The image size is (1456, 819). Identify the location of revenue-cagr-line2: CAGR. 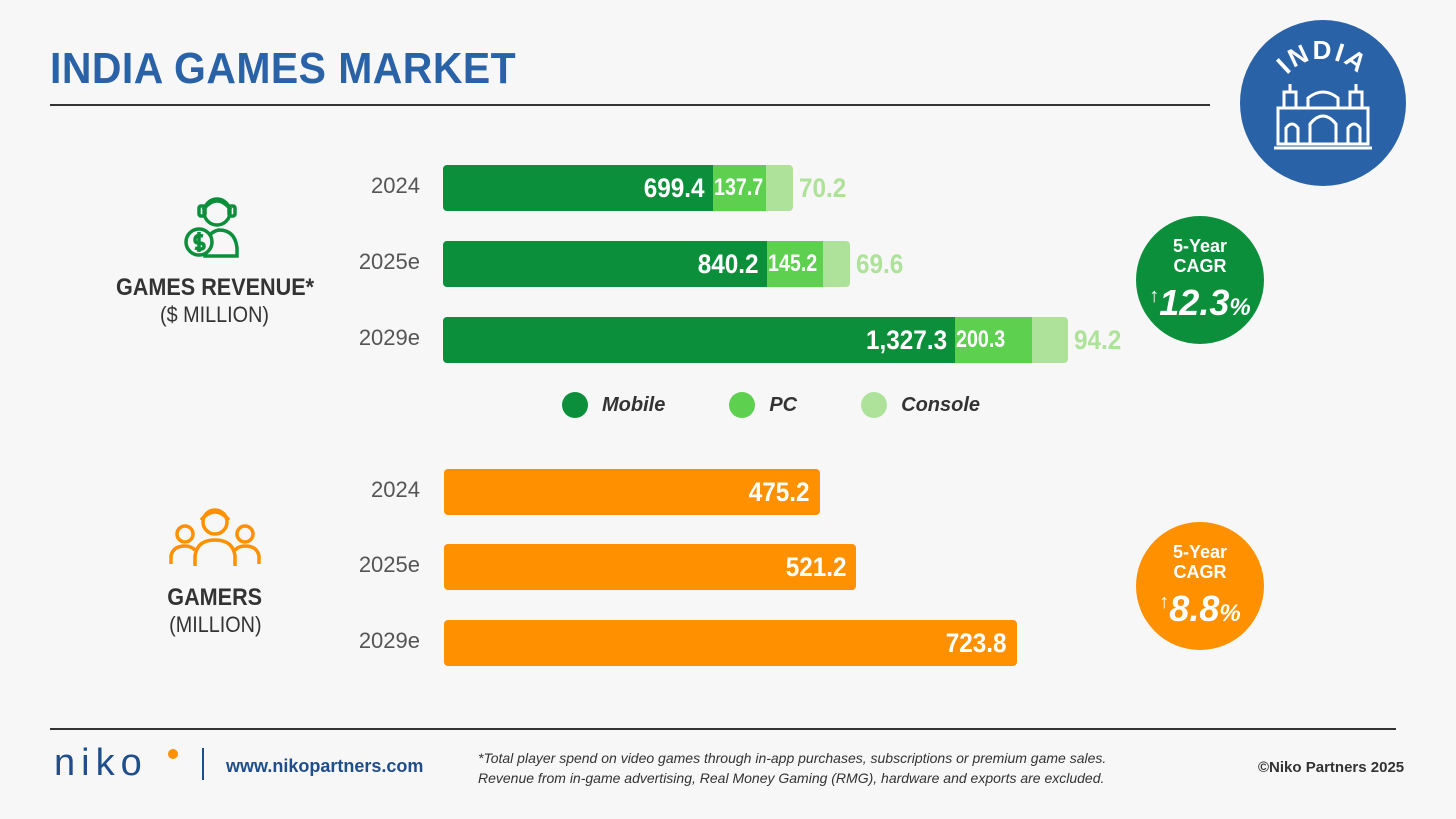
(1200, 266).